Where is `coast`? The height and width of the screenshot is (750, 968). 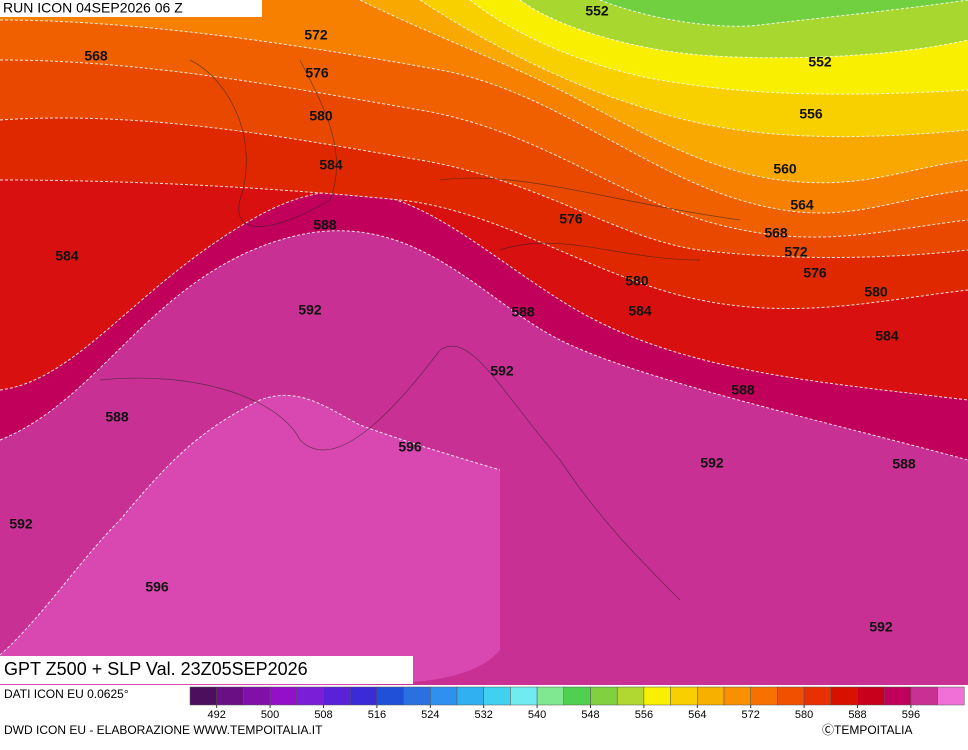
coast is located at coordinates (263, 143).